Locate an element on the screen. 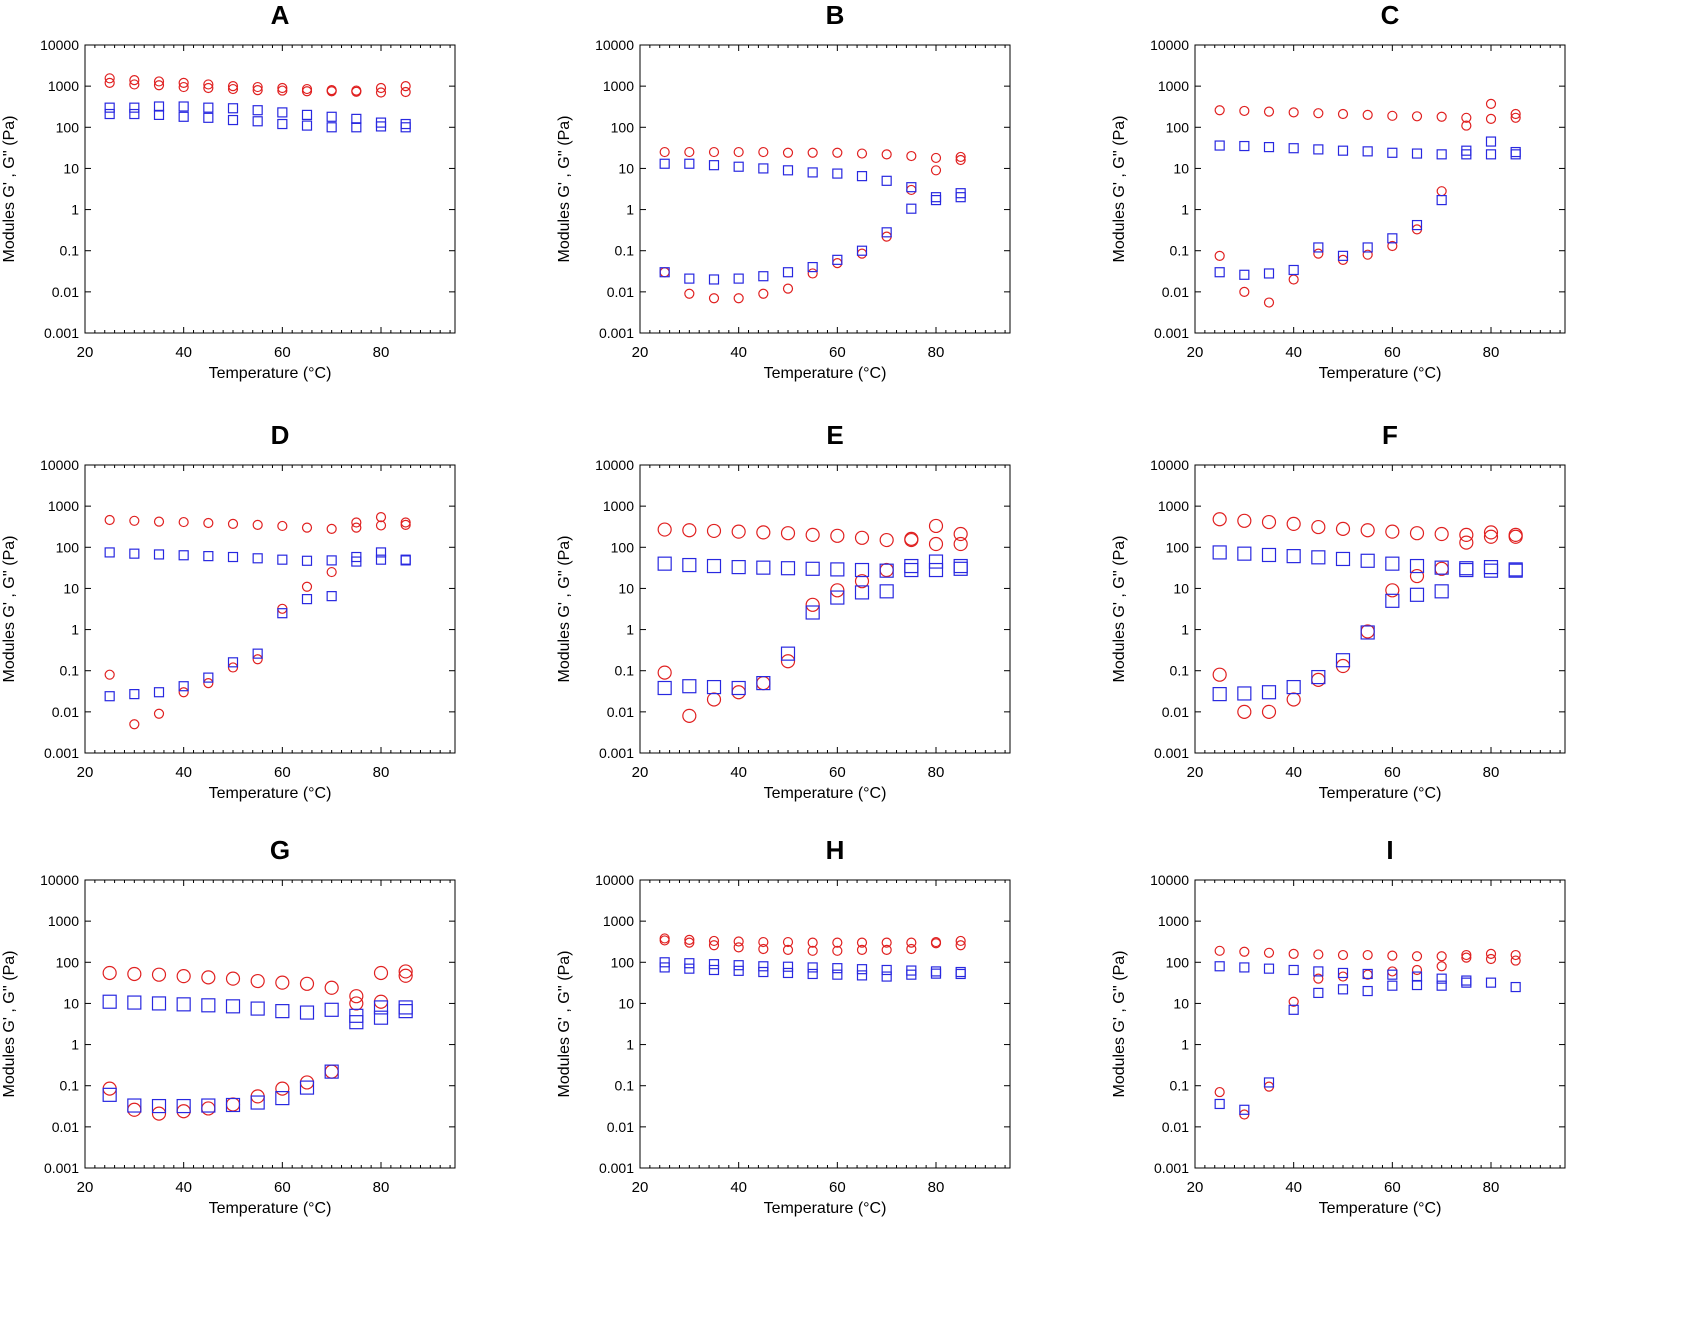  y-tick-label: 0.1 is located at coordinates (70, 671).